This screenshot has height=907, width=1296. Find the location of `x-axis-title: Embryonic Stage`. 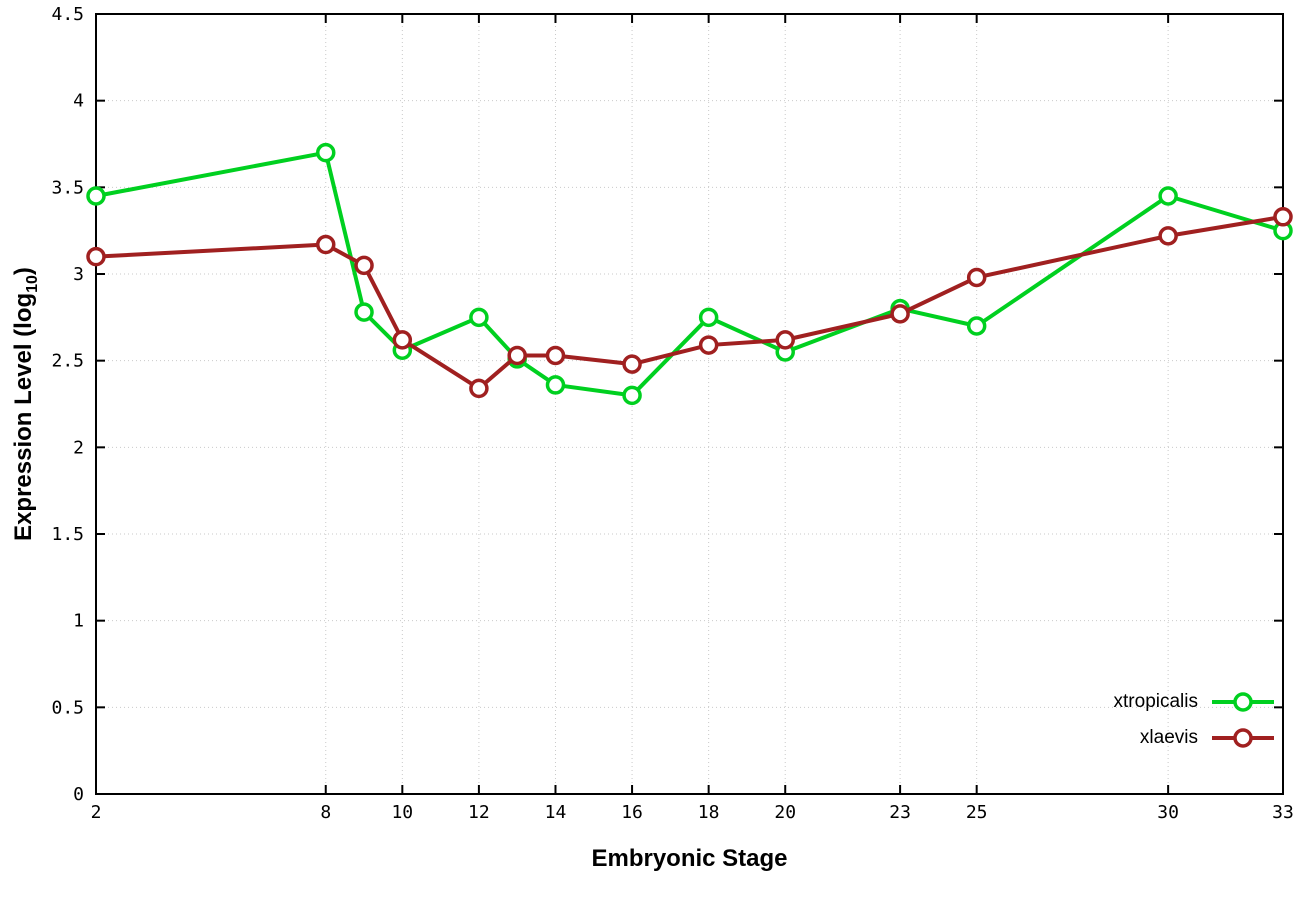

x-axis-title: Embryonic Stage is located at coordinates (689, 858).